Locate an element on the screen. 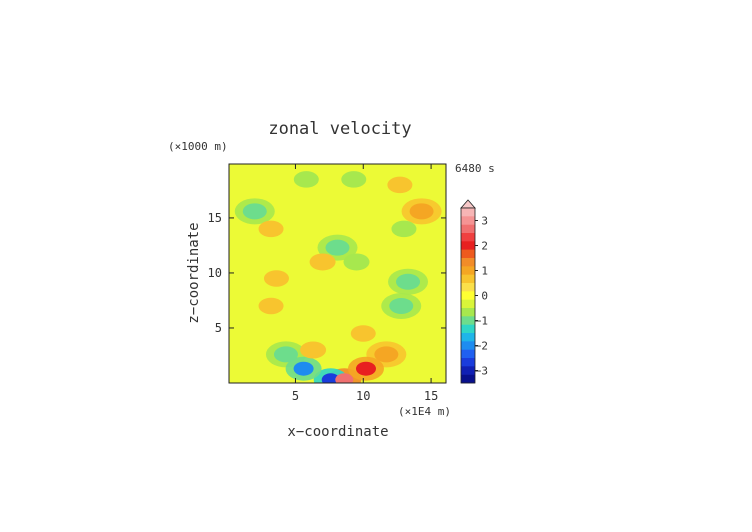 The height and width of the screenshot is (532, 752). colorbar-tick-label: 1 is located at coordinates (484, 271).